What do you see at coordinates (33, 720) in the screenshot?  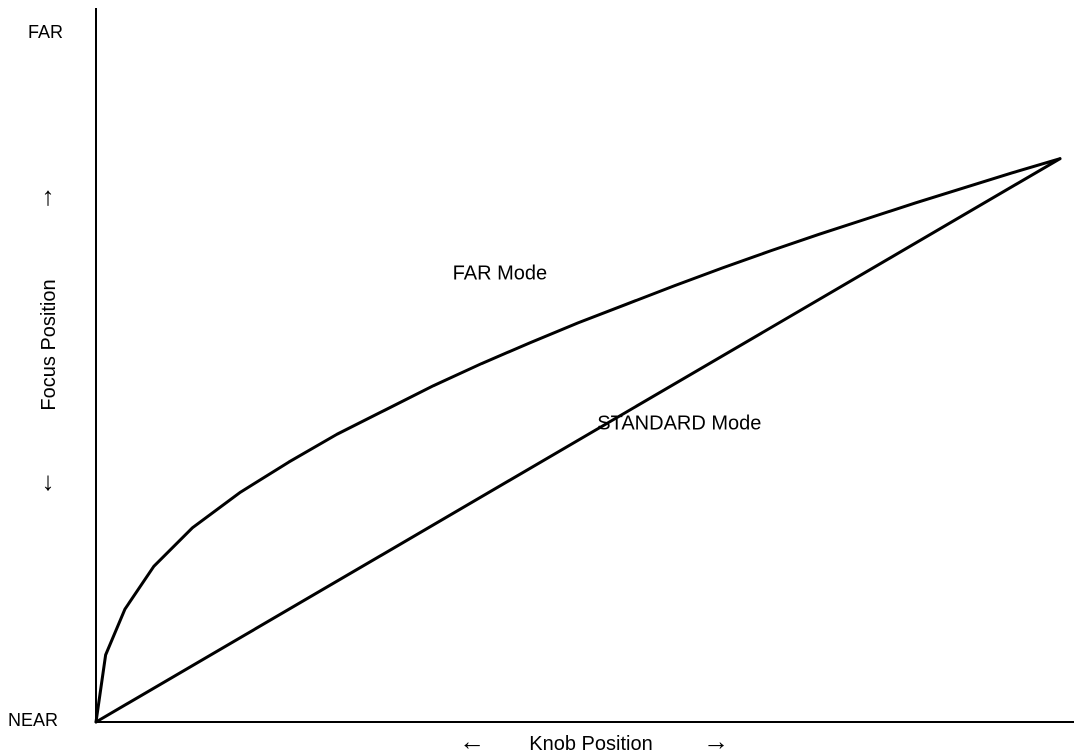 I see `y-tick-label-near: NEAR` at bounding box center [33, 720].